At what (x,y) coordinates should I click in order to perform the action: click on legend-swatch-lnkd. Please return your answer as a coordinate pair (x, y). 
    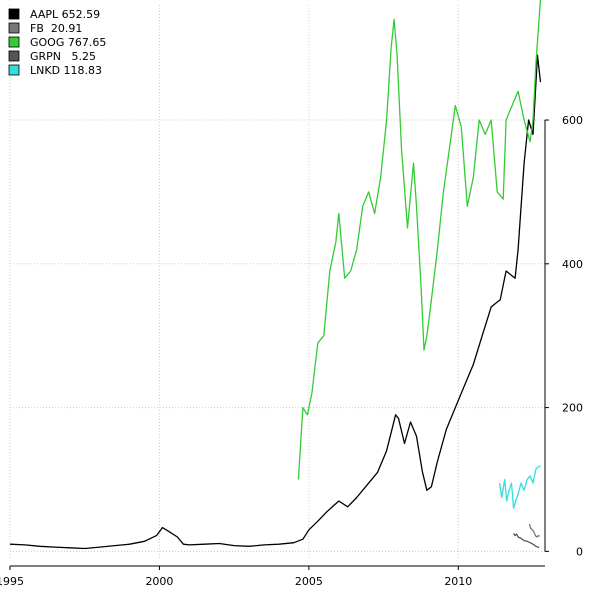
    Looking at the image, I should click on (14, 70).